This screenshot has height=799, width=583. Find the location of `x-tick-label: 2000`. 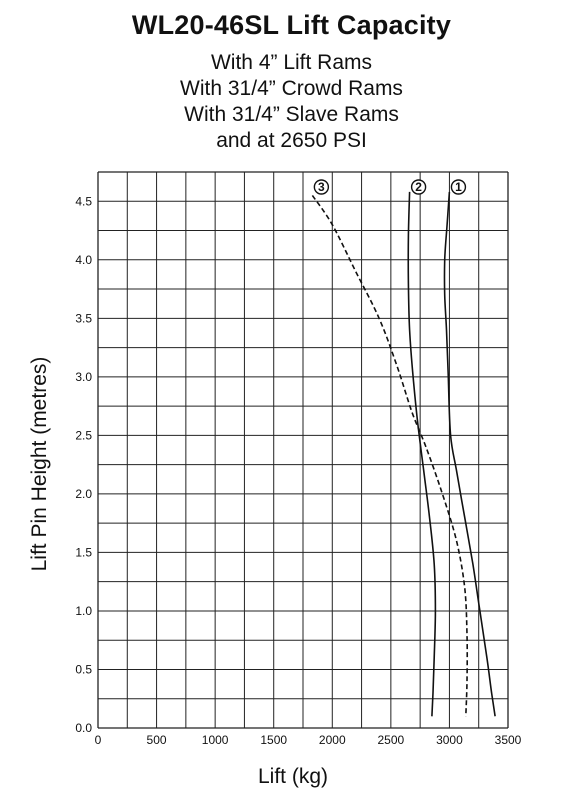

x-tick-label: 2000 is located at coordinates (332, 740).